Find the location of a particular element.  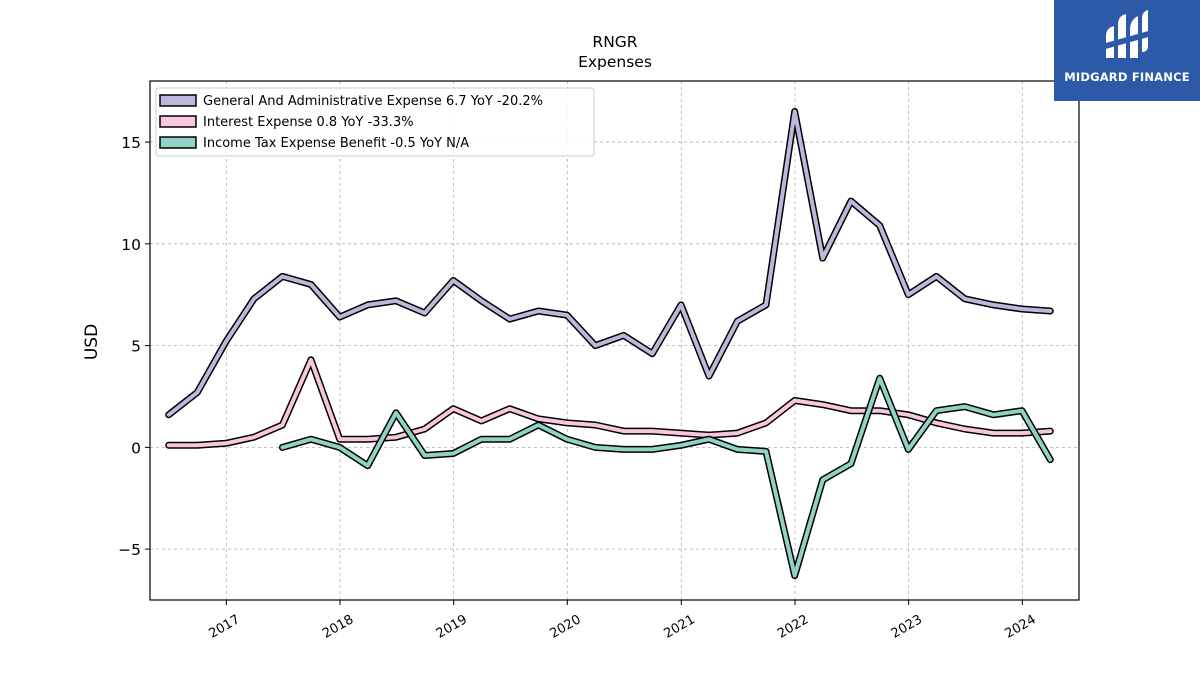

x-tick-label: 2022 is located at coordinates (793, 627).